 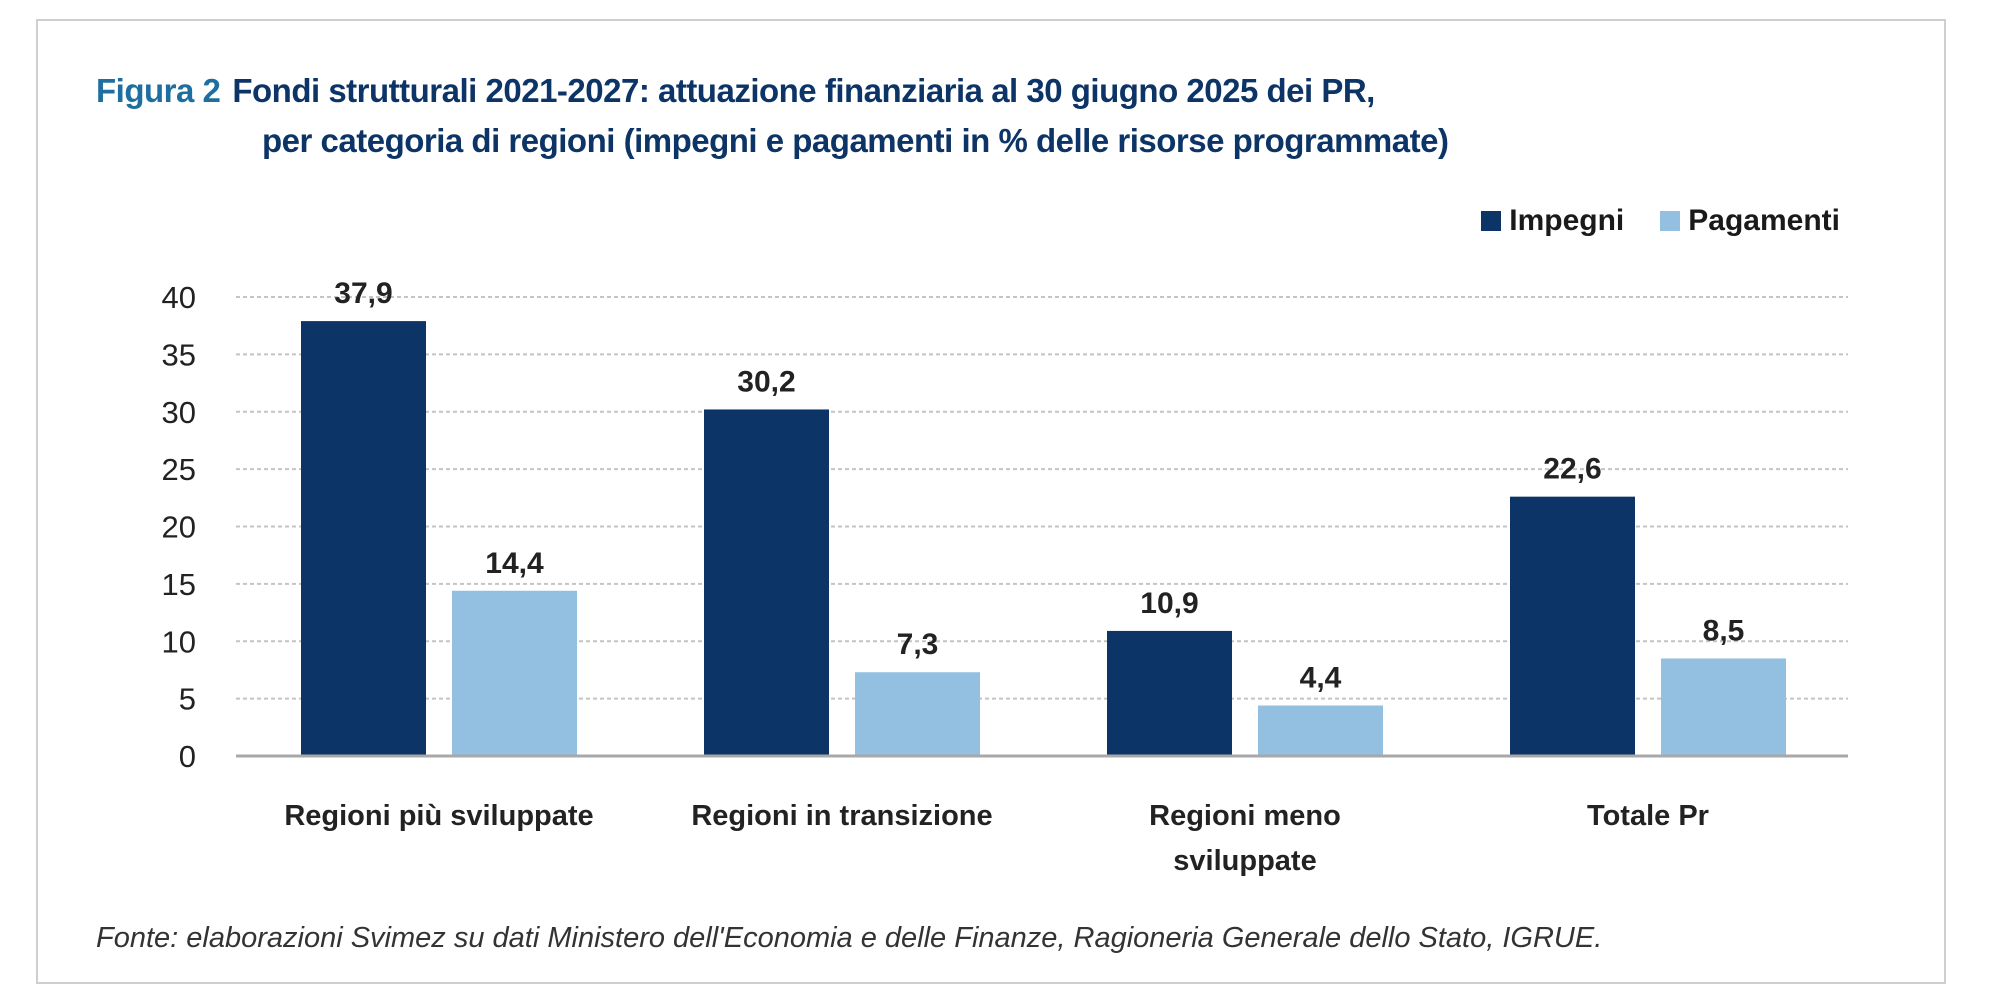 I want to click on legend-label-impegni: Impegni, so click(x=1567, y=220).